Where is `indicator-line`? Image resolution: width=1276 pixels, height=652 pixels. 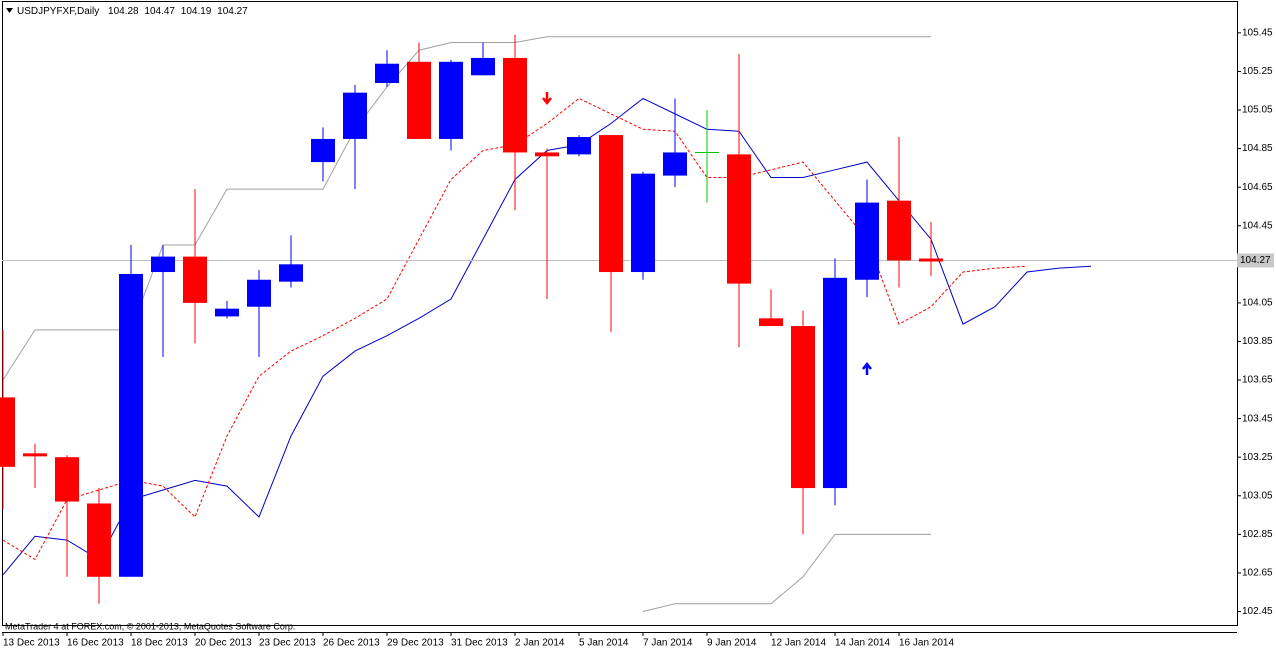
indicator-line is located at coordinates (786, 572).